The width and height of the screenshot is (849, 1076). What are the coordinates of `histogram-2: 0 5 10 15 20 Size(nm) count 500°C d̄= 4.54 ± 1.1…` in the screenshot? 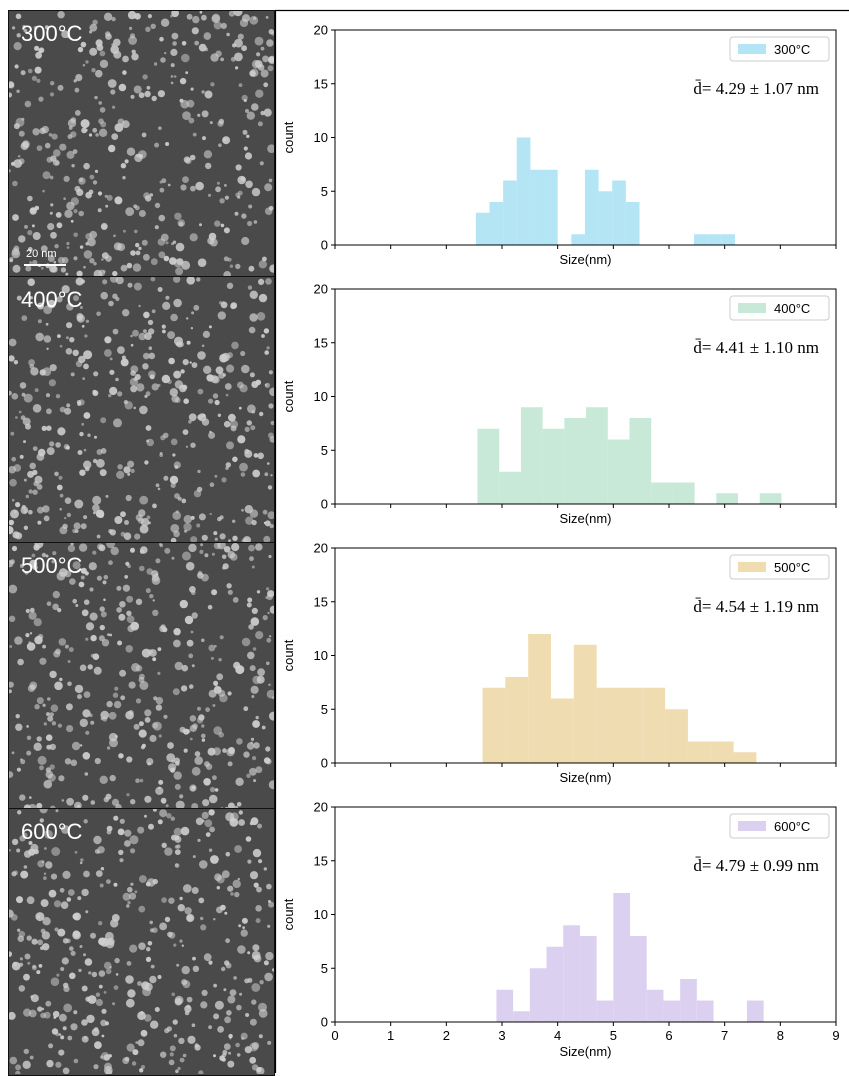 It's located at (559, 663).